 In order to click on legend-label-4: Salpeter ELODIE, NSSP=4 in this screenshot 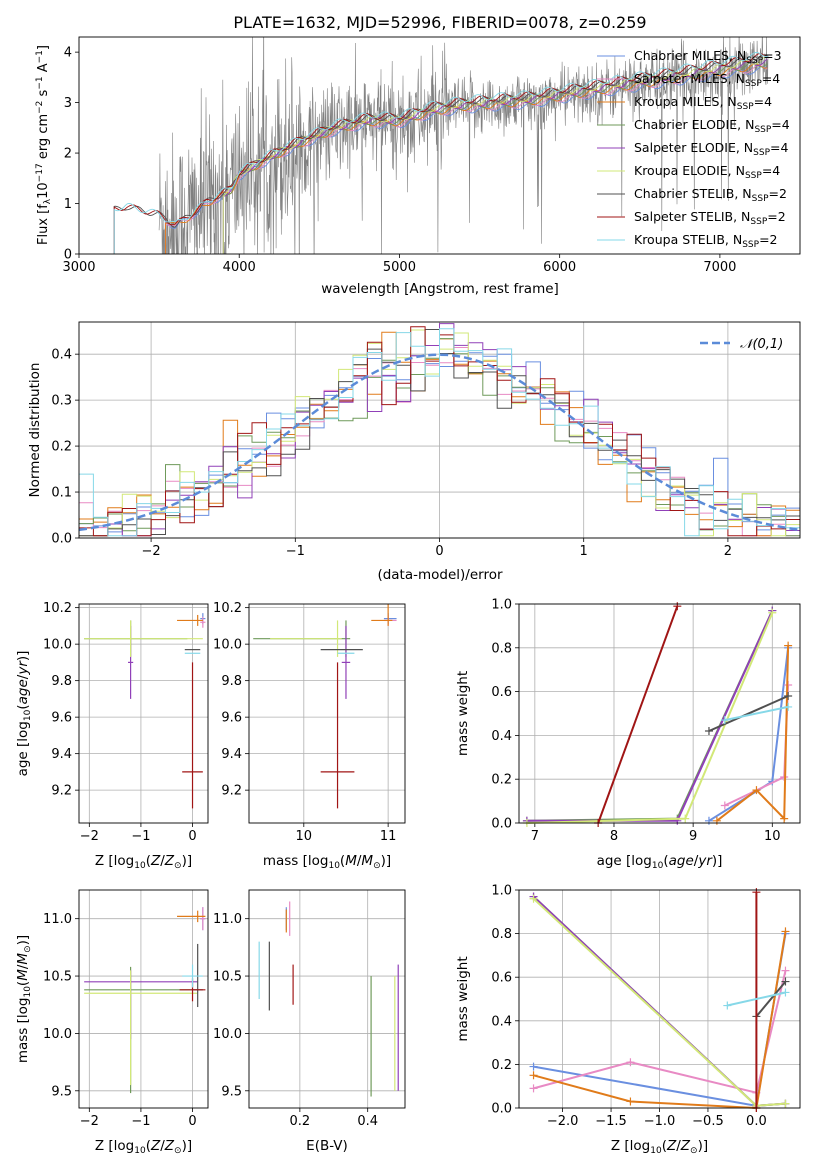, I will do `click(711, 149)`.